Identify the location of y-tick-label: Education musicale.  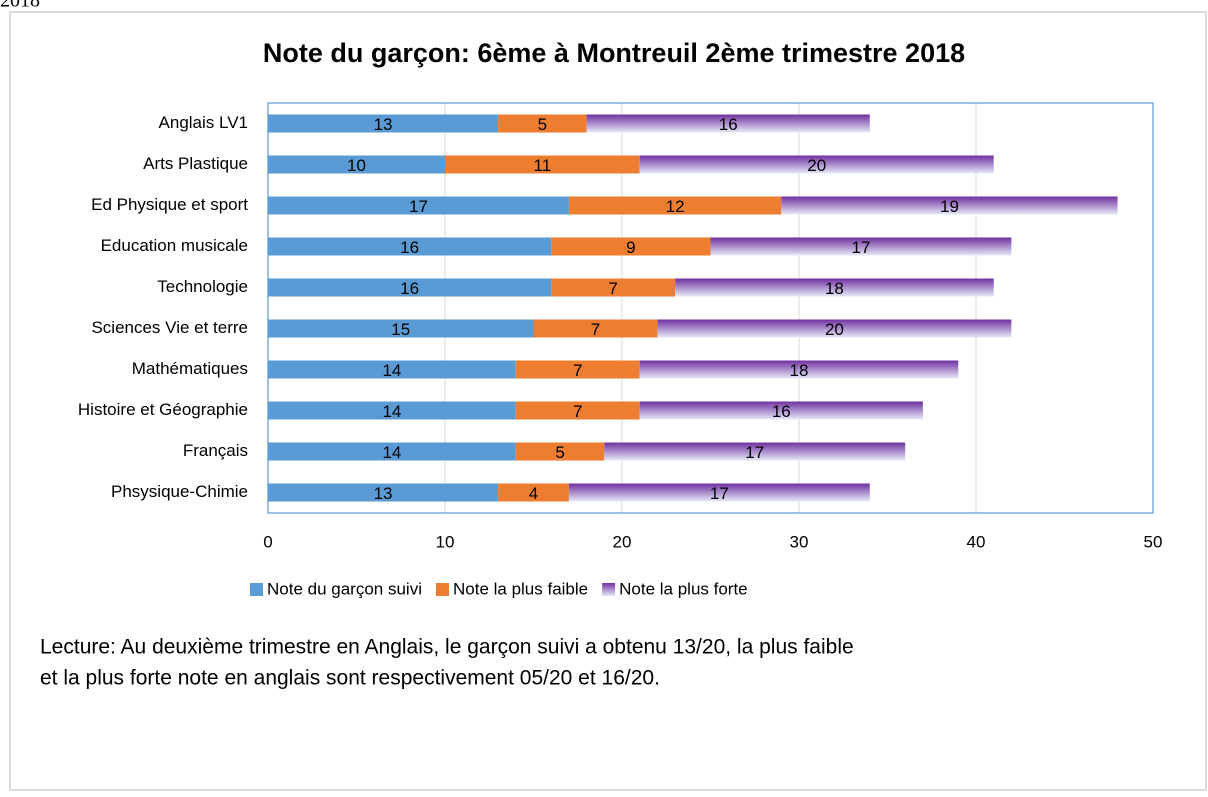
(174, 245).